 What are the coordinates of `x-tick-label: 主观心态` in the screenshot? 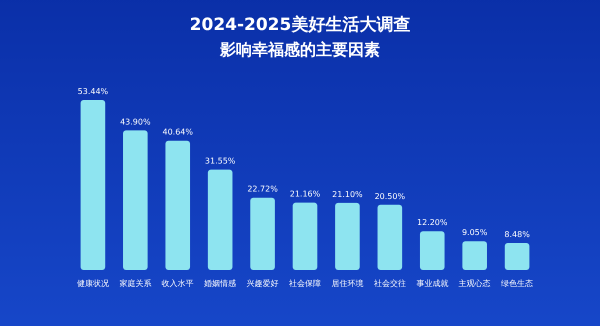 It's located at (474, 283).